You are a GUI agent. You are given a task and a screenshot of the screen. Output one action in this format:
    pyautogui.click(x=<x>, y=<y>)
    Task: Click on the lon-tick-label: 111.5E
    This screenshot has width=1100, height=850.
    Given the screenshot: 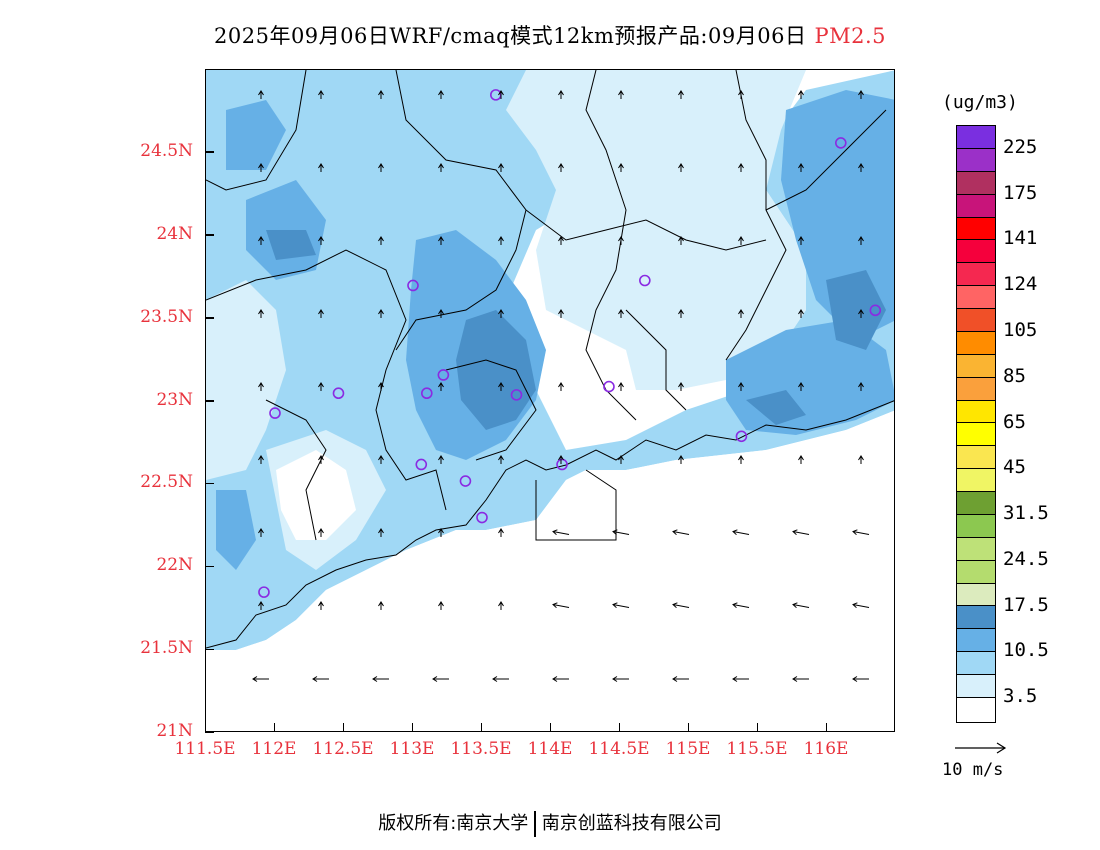 What is the action you would take?
    pyautogui.click(x=205, y=749)
    